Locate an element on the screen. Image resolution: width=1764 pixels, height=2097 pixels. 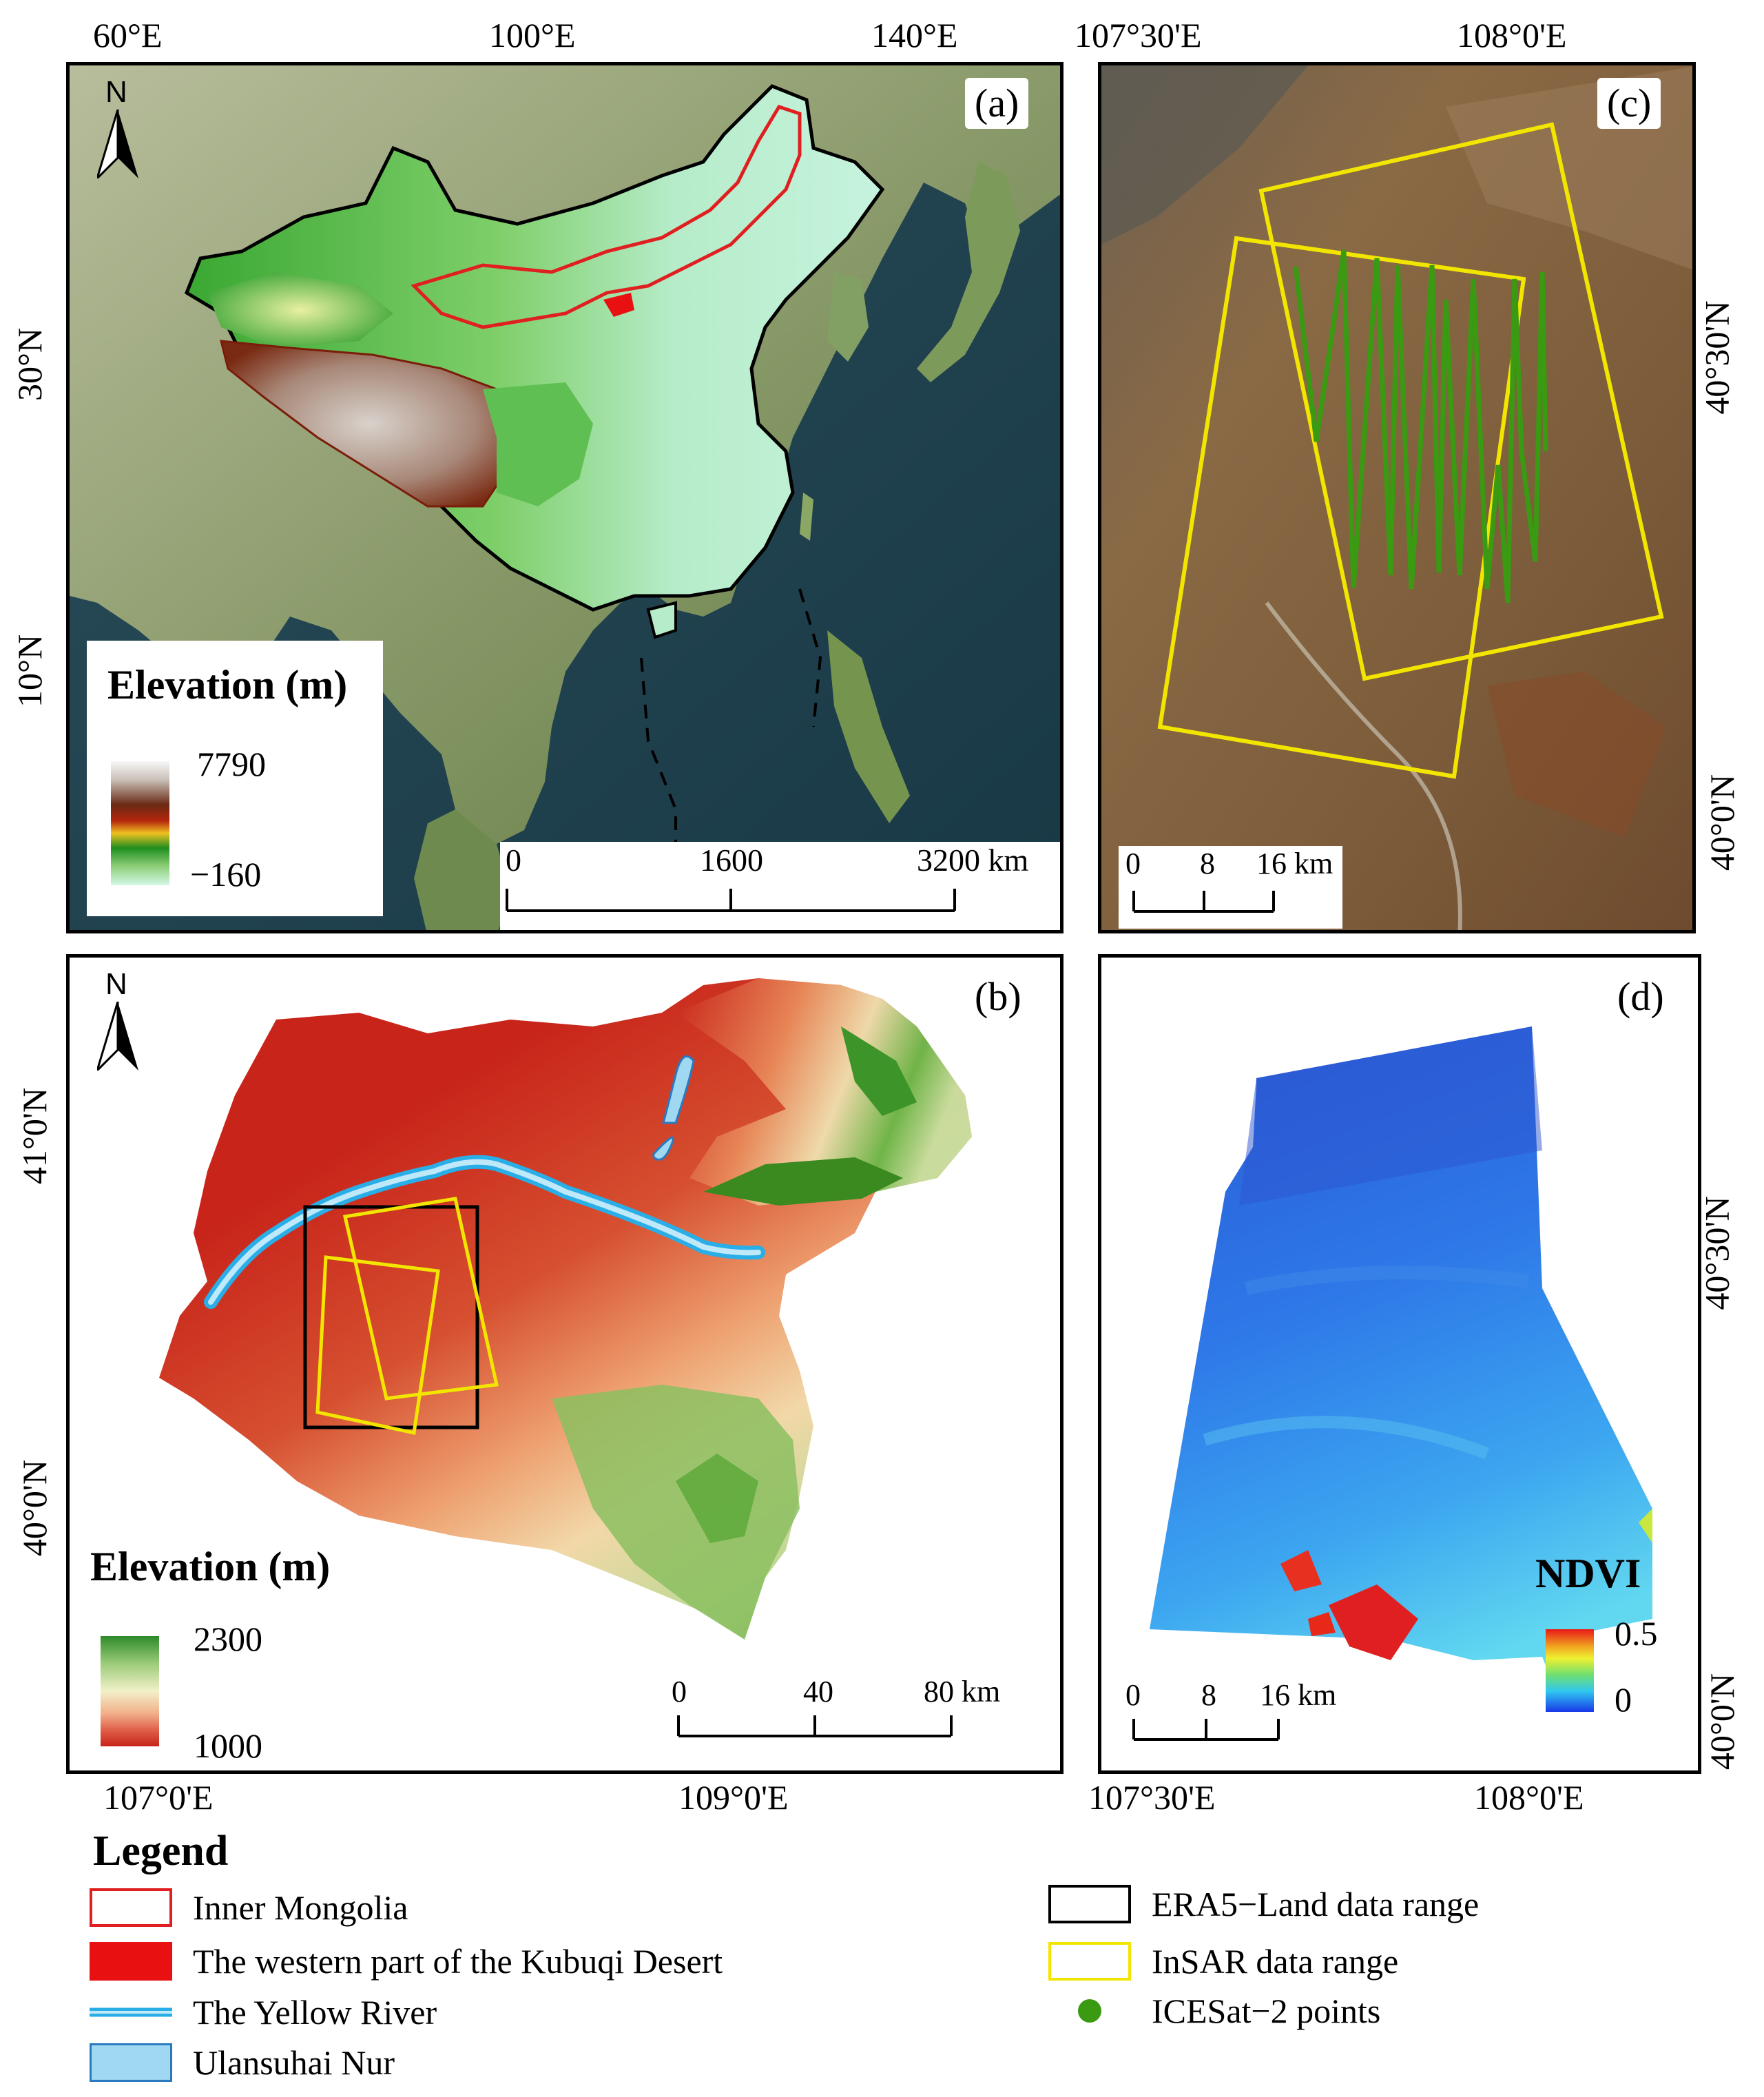
c-right-tick-40-0n: 40°0'N is located at coordinates (1722, 822).